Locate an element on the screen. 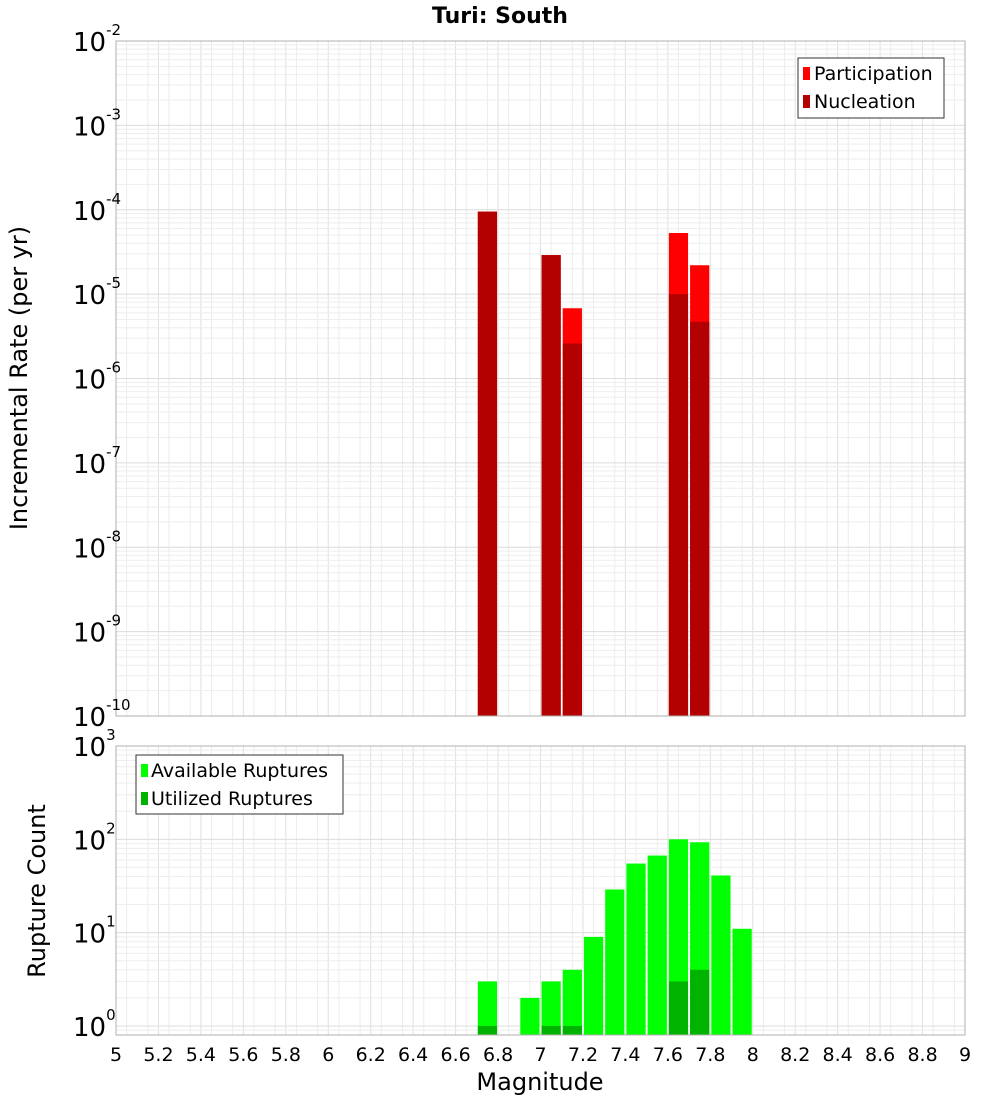 The height and width of the screenshot is (1100, 1000). participation-legend-swatch is located at coordinates (806, 73).